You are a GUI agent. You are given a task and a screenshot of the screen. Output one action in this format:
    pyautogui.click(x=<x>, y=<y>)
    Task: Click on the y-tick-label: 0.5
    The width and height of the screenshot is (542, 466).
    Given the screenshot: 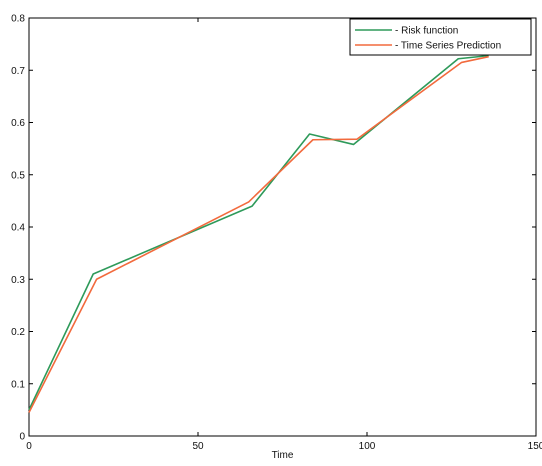 What is the action you would take?
    pyautogui.click(x=18, y=175)
    